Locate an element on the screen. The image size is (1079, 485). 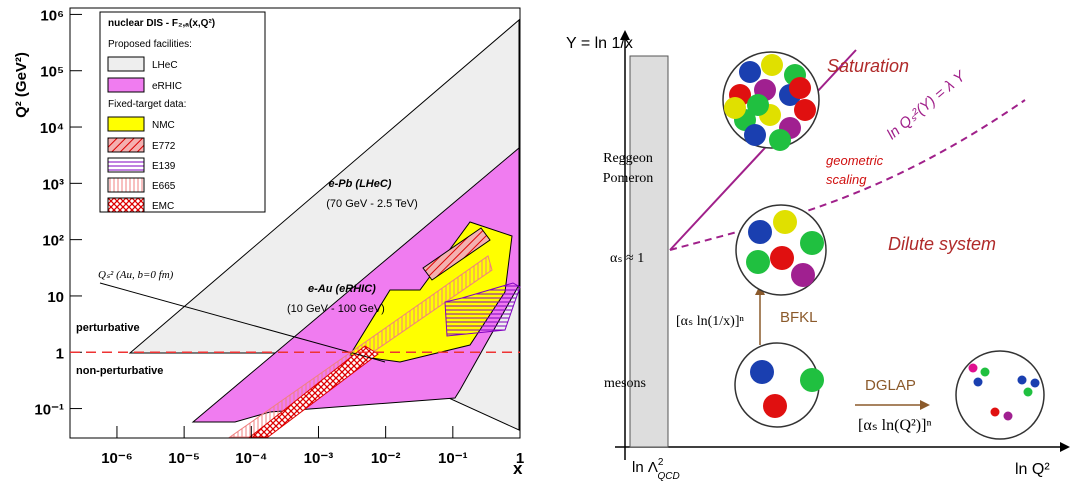
legend-group: Proposed facilities: is located at coordinates (150, 44).